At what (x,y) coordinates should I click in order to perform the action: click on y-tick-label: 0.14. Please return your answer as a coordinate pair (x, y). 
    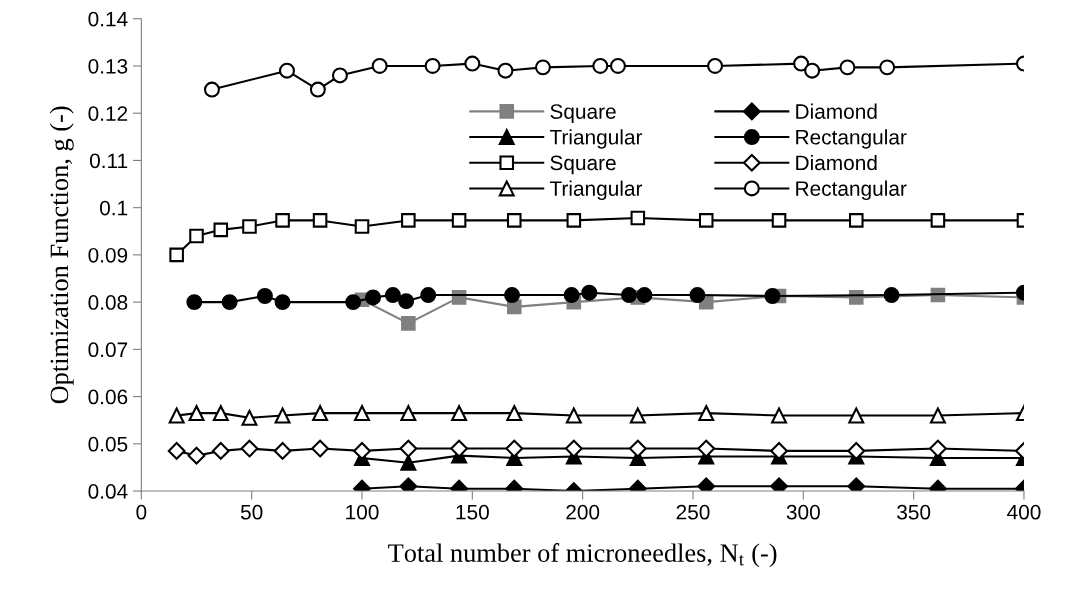
    Looking at the image, I should click on (108, 19).